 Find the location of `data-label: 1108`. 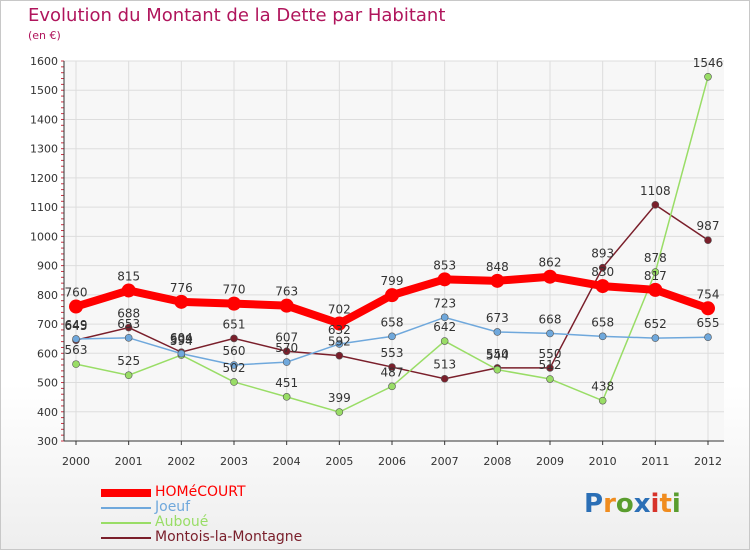

data-label: 1108 is located at coordinates (655, 191).